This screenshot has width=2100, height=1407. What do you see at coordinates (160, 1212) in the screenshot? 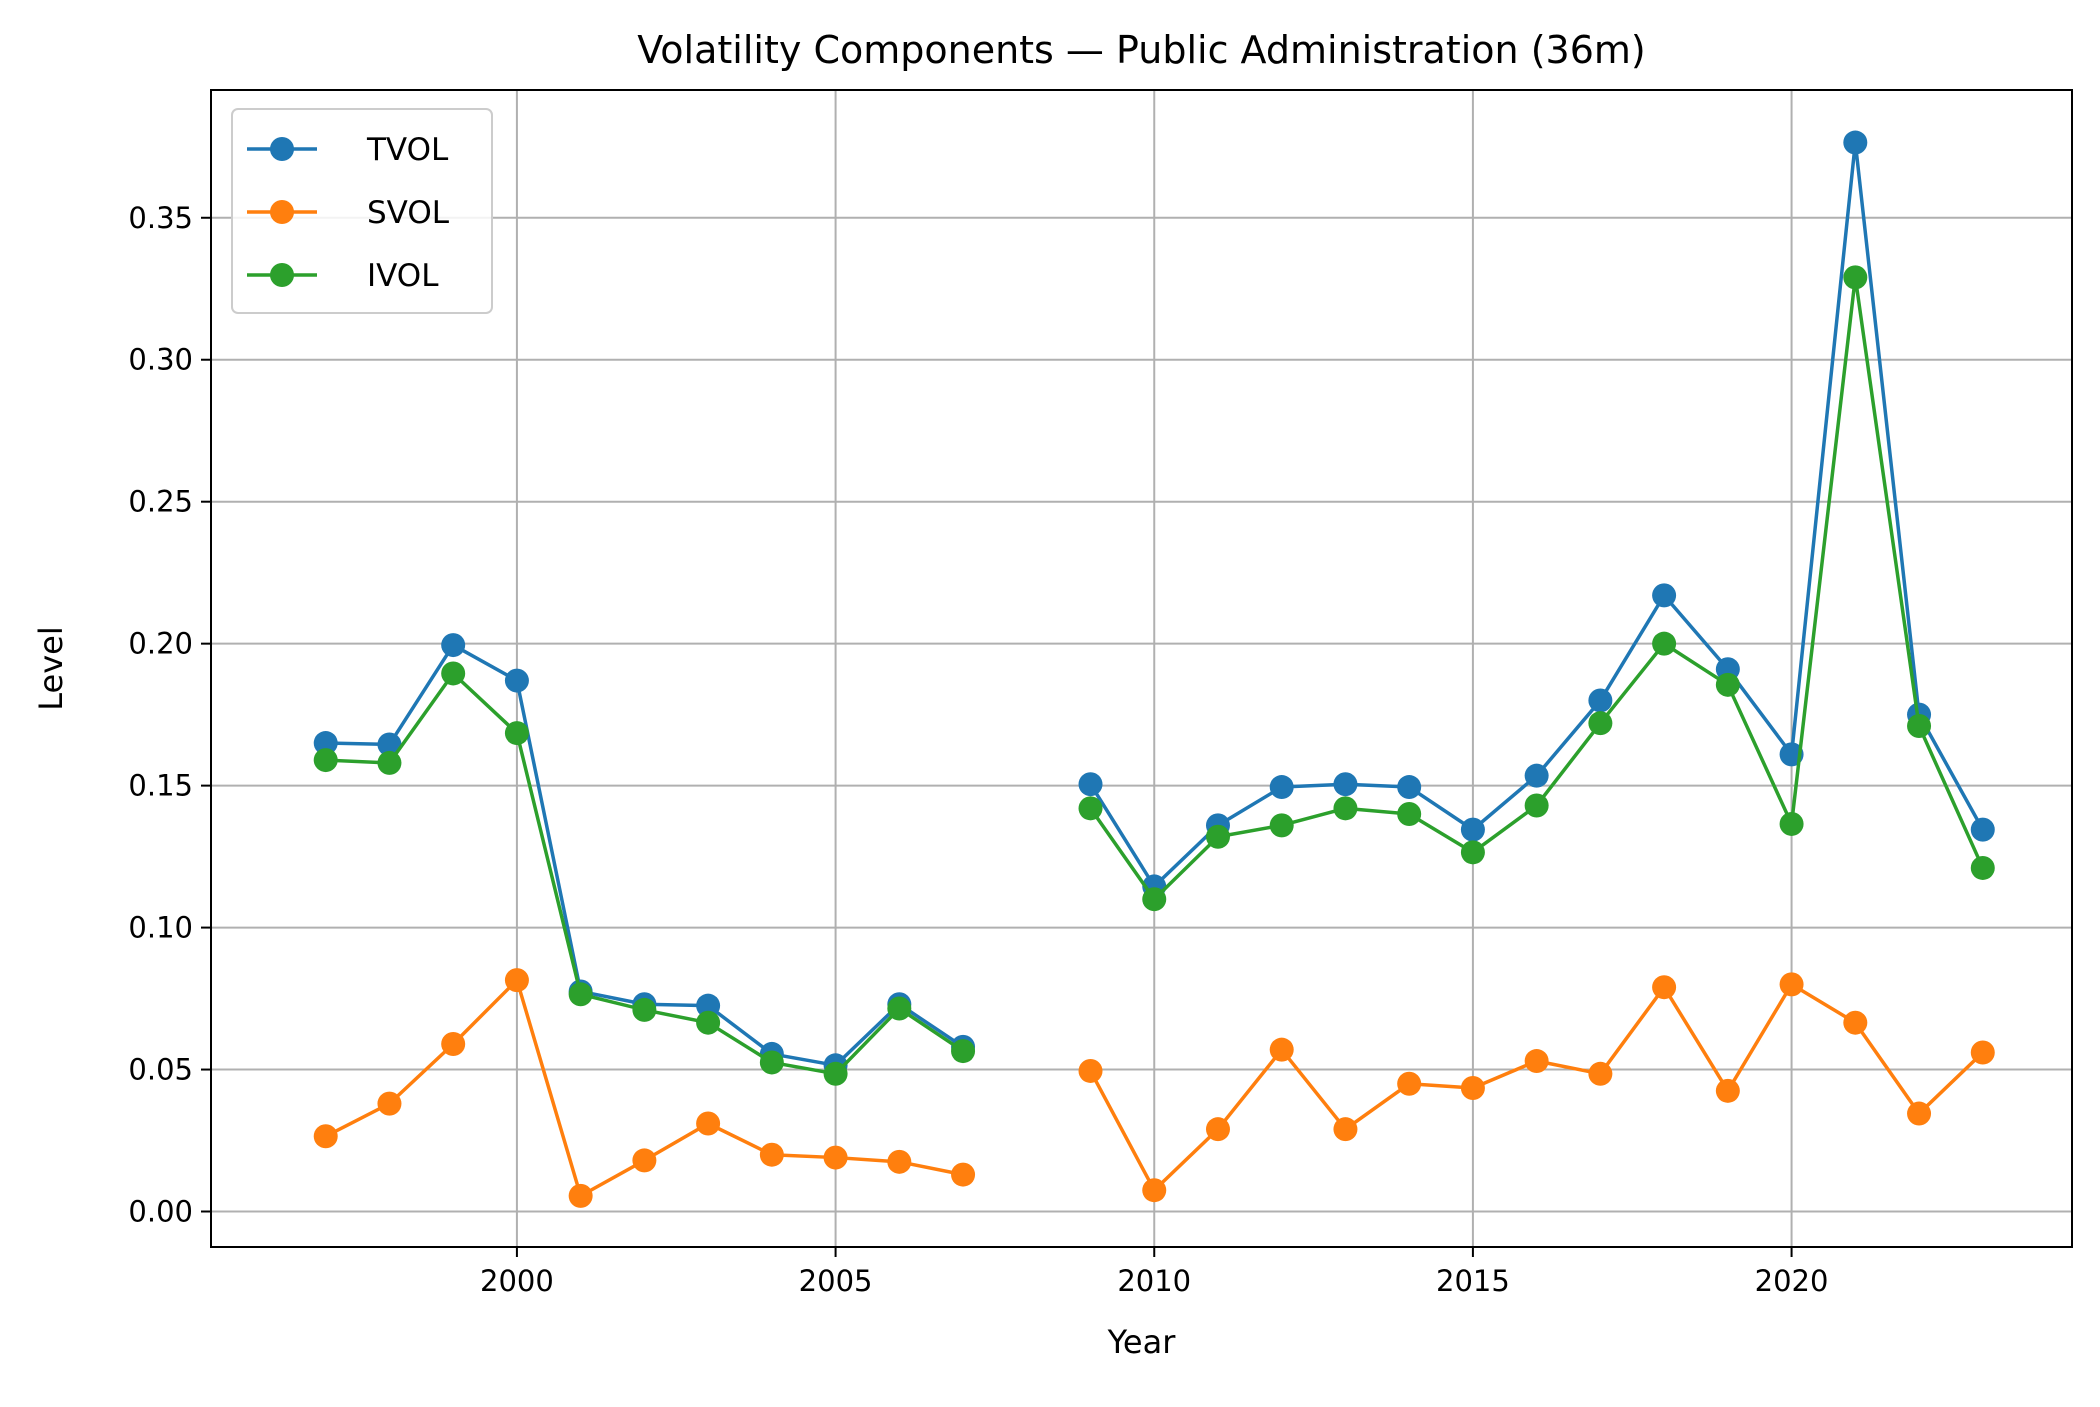
I see `y-tick-label: 0.00` at bounding box center [160, 1212].